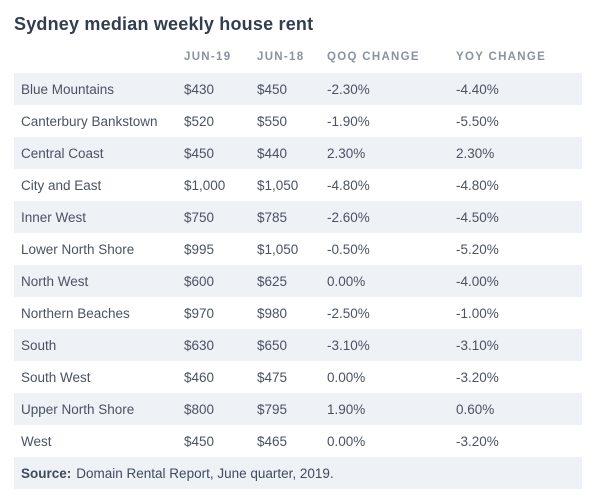 This screenshot has height=498, width=600. Describe the element at coordinates (199, 217) in the screenshot. I see `jun19-cell: $750` at that location.